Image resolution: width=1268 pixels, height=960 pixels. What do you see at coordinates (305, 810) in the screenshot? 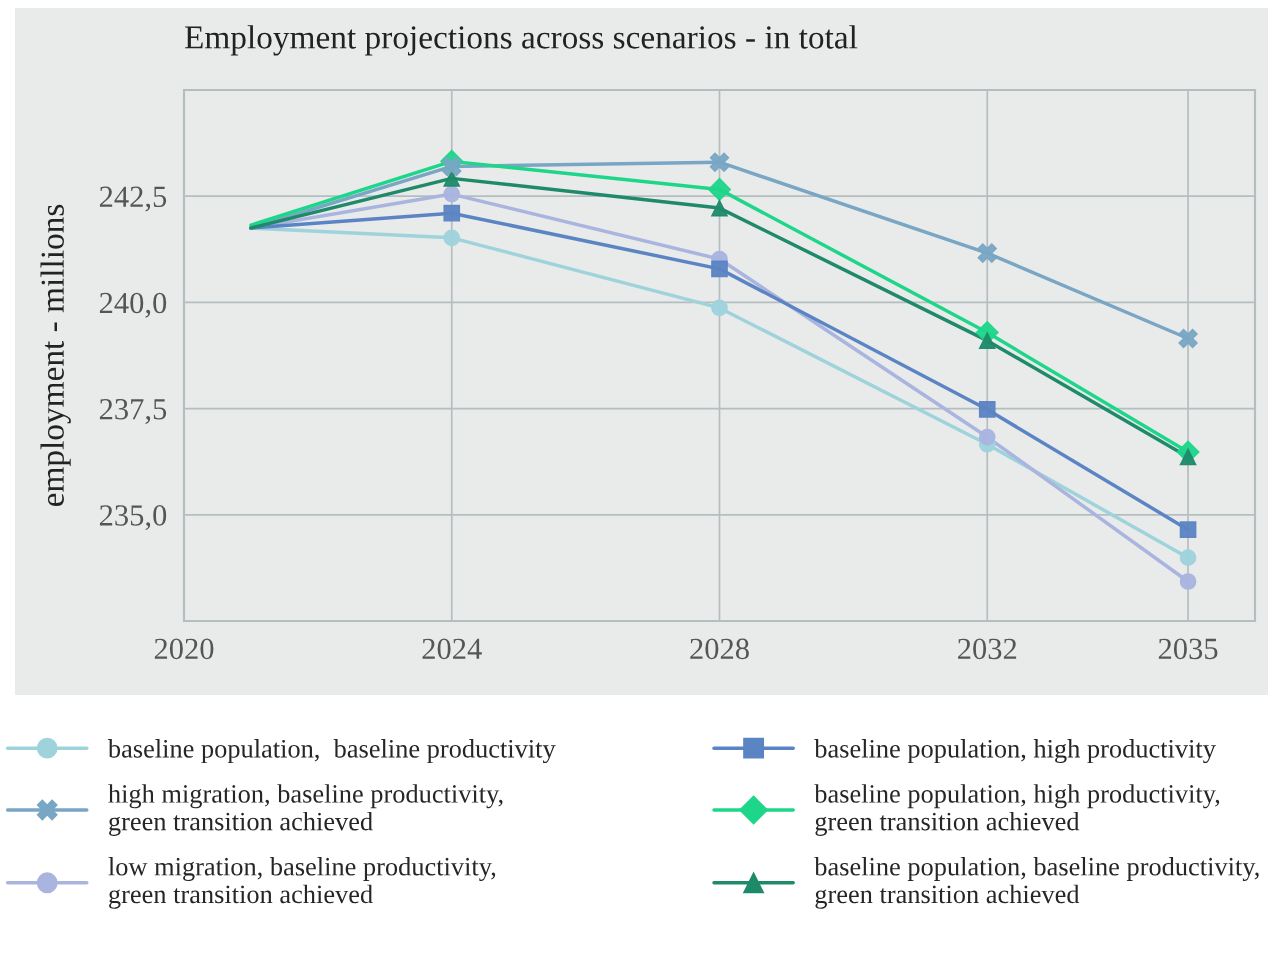
I see `legend-label: high migration, baseline productivity, green transition achieved` at bounding box center [305, 810].